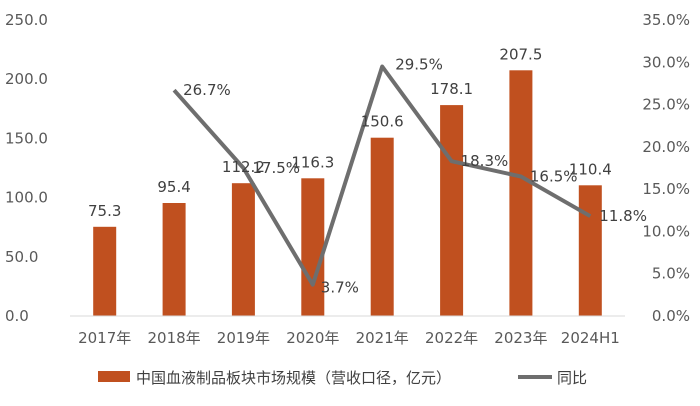 Image resolution: width=700 pixels, height=406 pixels. I want to click on x-tick-label: 2019年, so click(243, 338).